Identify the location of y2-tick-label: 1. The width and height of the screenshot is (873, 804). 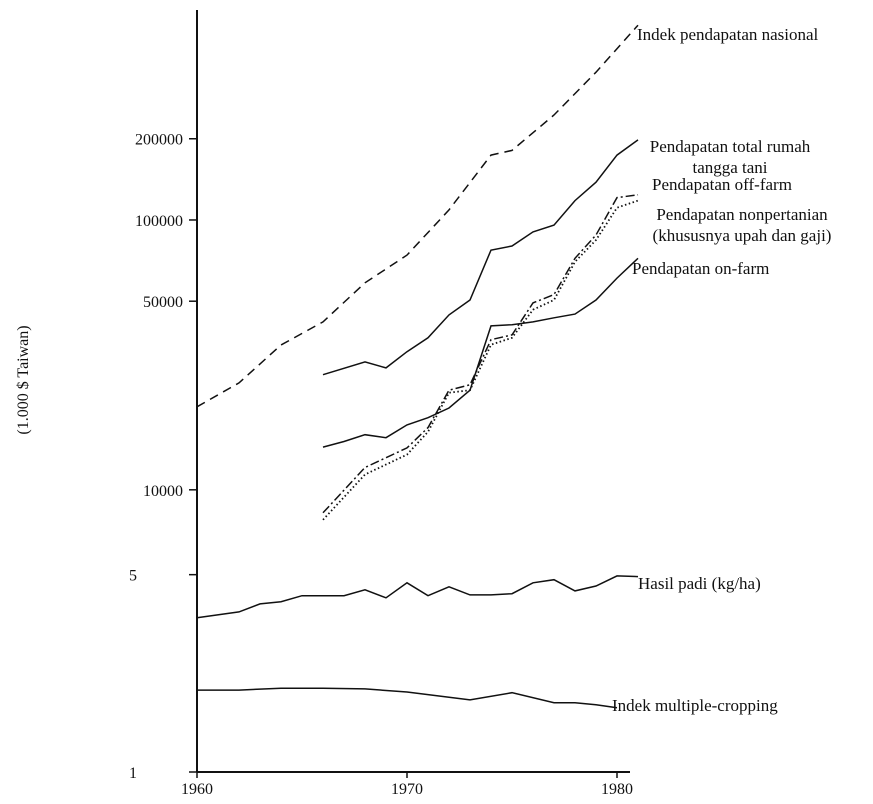
(133, 773).